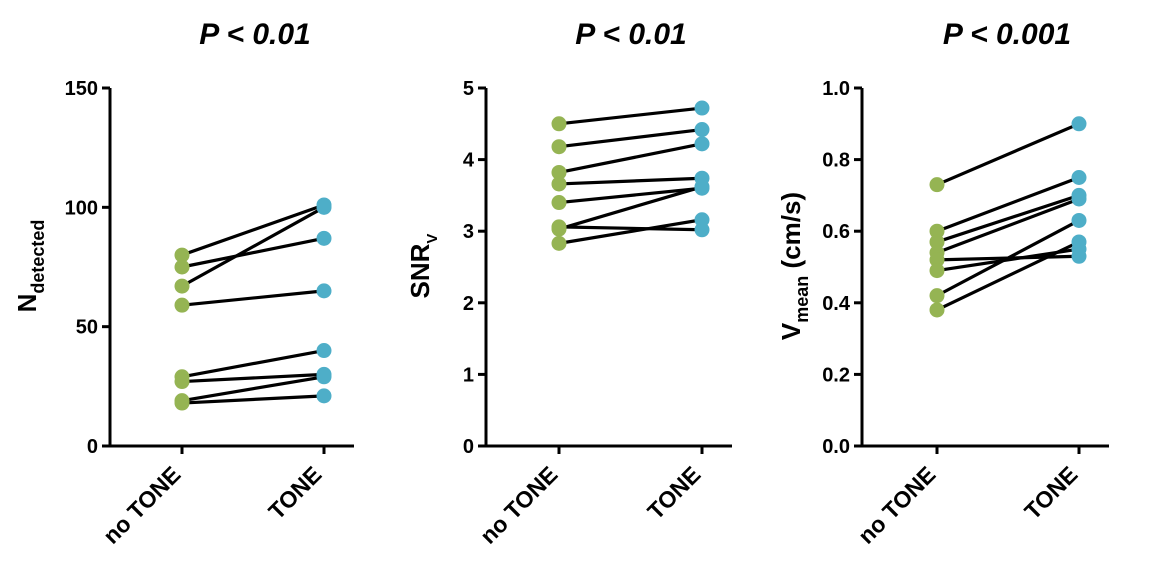 The width and height of the screenshot is (1164, 576). I want to click on y-tick-label: 0.8, so click(836, 161).